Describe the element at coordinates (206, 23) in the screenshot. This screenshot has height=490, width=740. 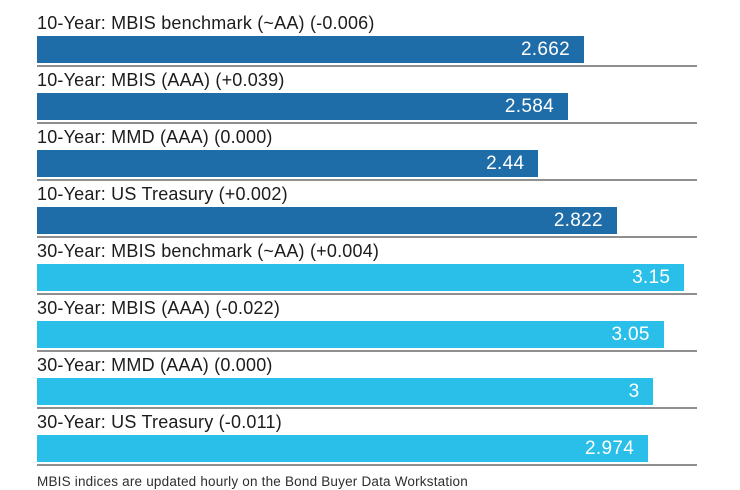
I see `bar-label: 10-Year: MBIS benchmark (~AA) (-0.006)` at that location.